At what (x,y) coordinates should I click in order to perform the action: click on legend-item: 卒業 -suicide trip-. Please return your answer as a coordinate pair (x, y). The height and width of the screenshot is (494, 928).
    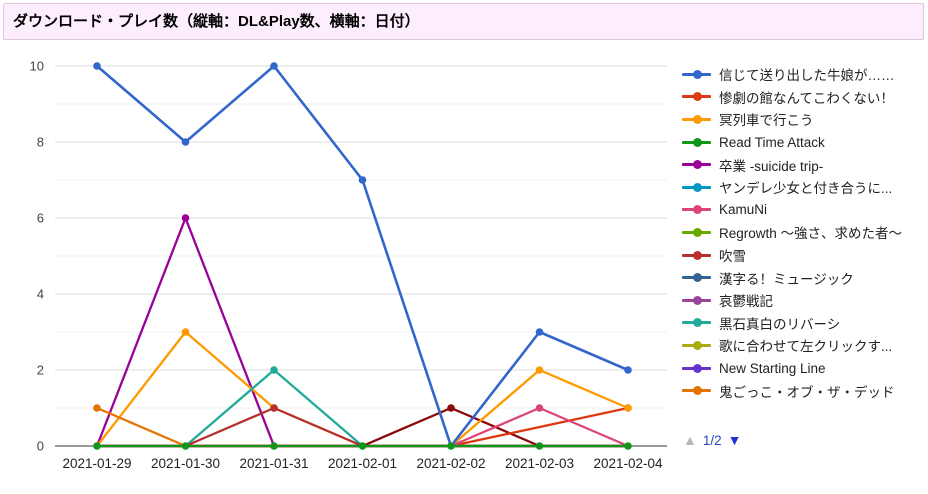
    Looking at the image, I should click on (804, 164).